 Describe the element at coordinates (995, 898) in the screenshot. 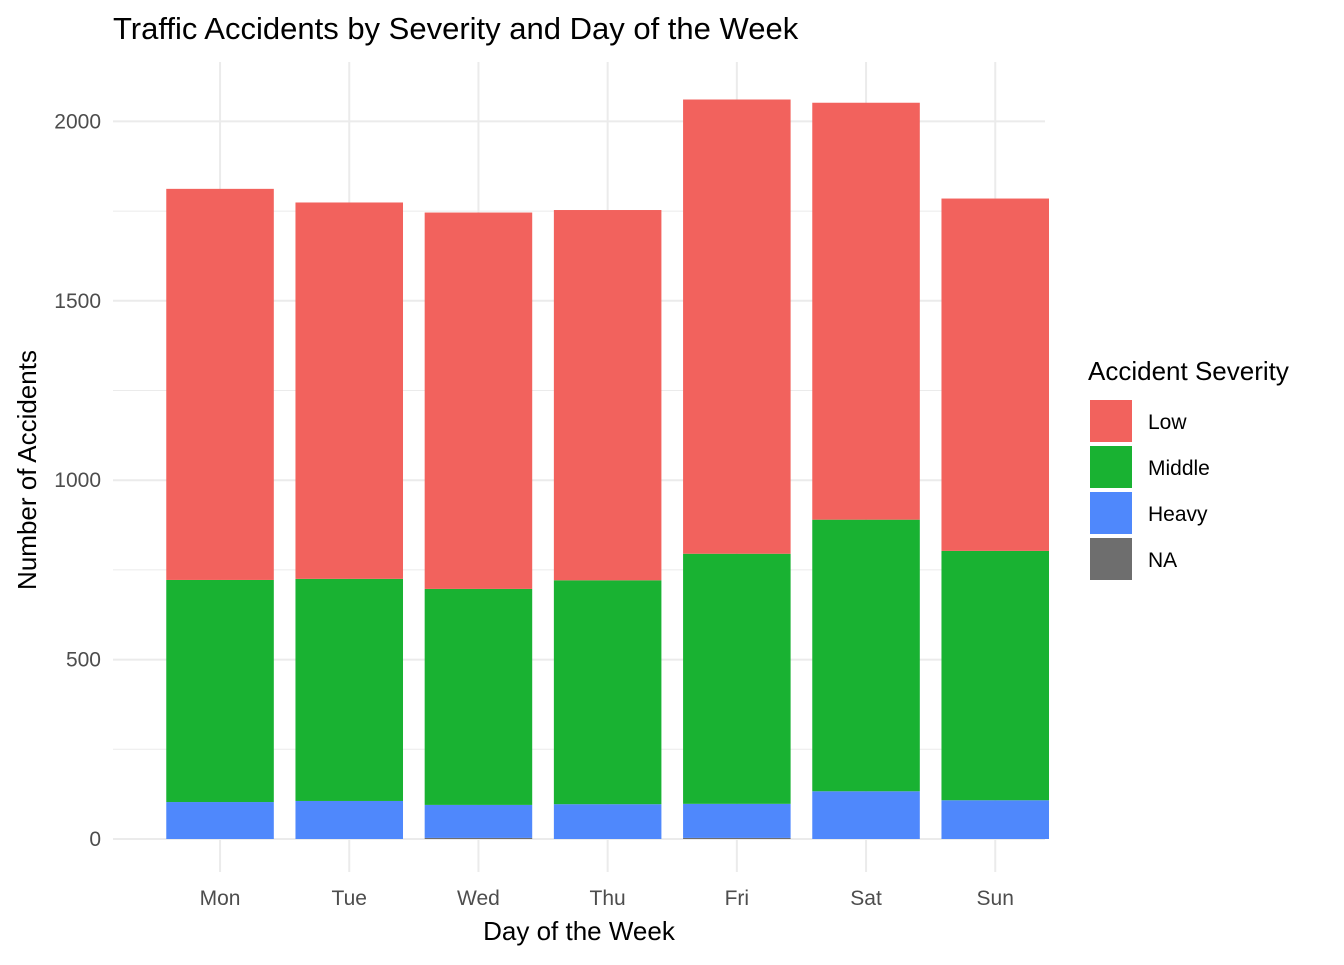

I see `x-tick-label-sun: Sun` at that location.